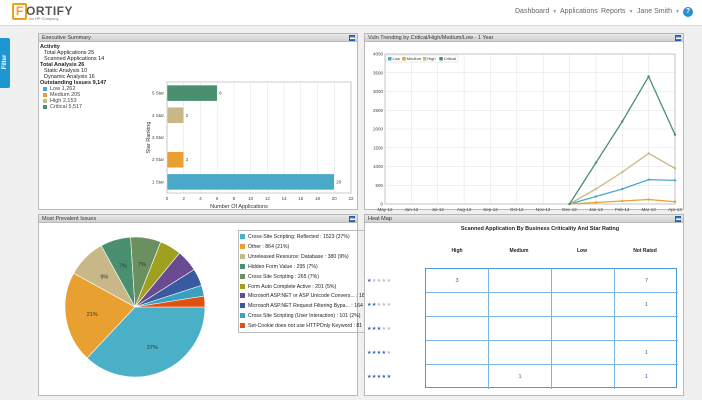  Describe the element at coordinates (414, 58) in the screenshot. I see `legend-label: Medium` at that location.